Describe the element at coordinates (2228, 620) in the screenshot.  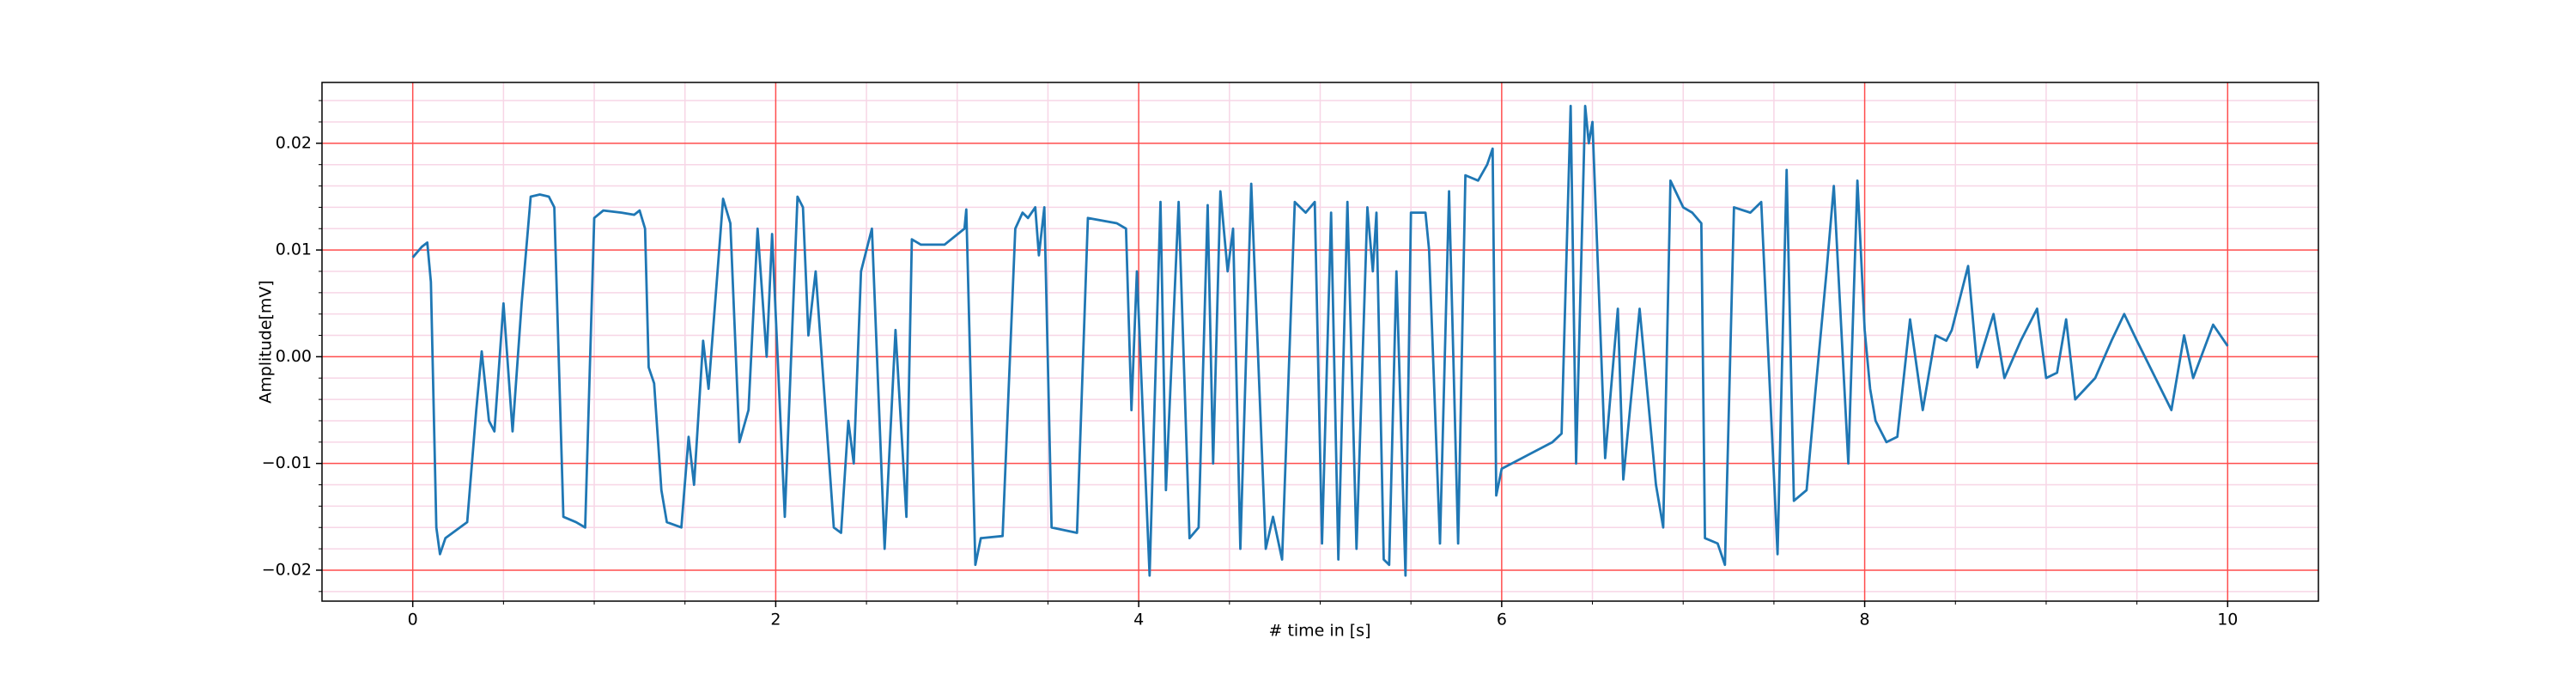
I see `x-tick-label: 10` at that location.